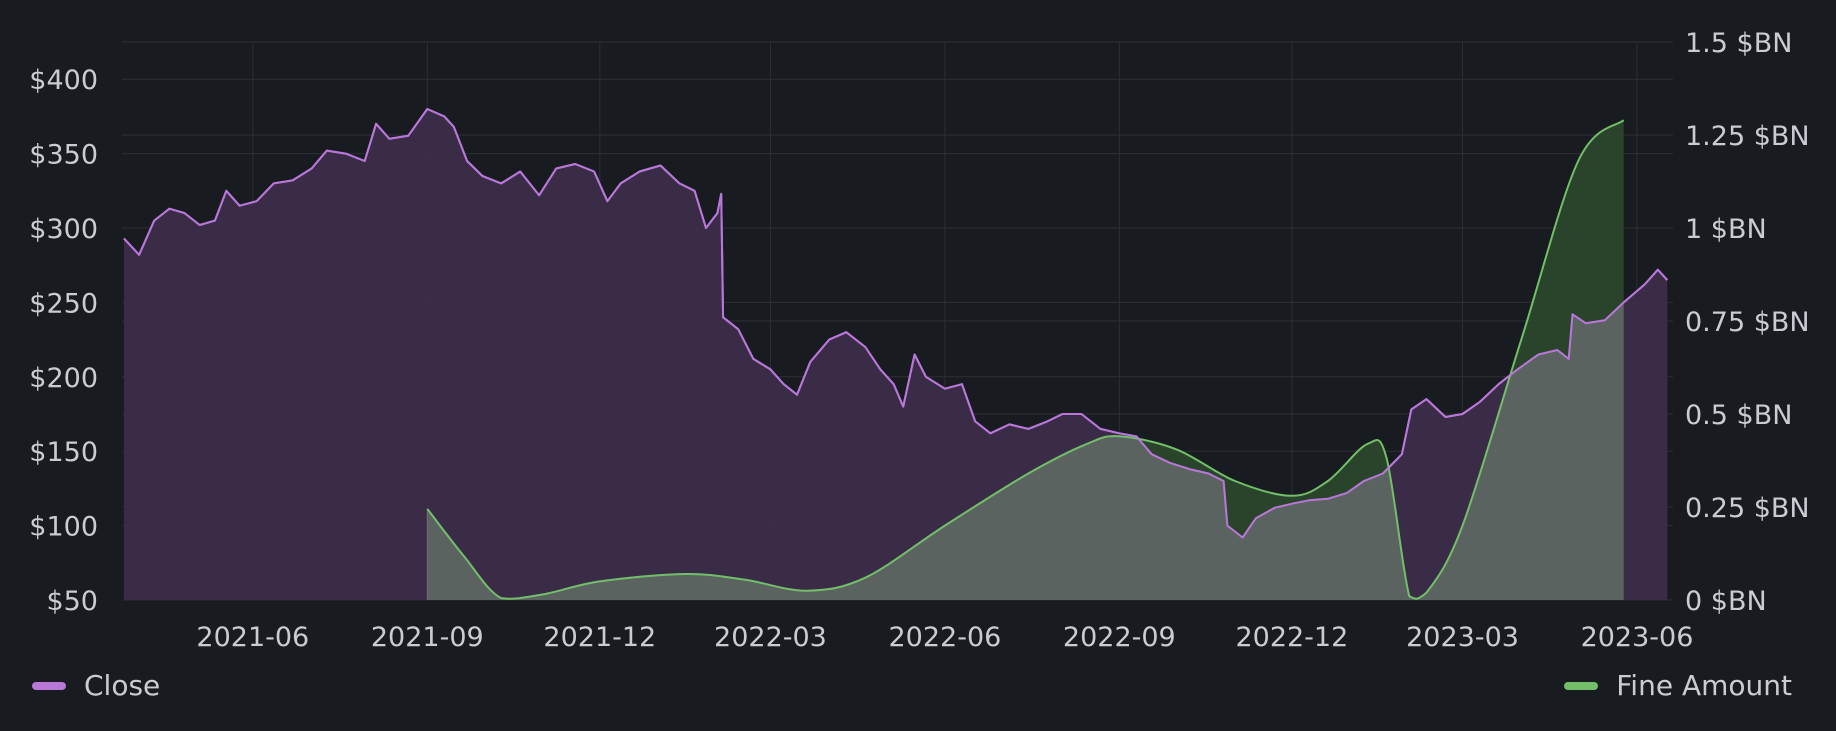 This screenshot has width=1836, height=731. Describe the element at coordinates (1637, 637) in the screenshot. I see `x-tick-label: 2023-06` at that location.